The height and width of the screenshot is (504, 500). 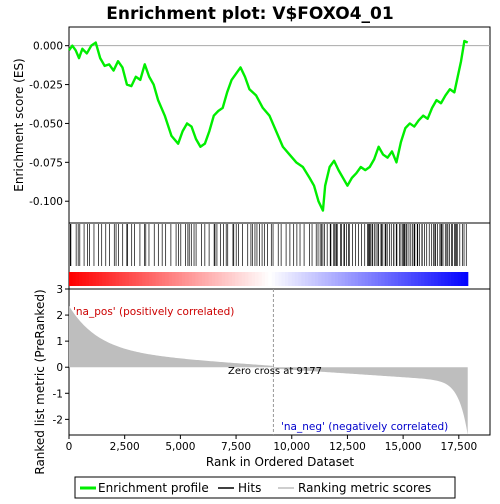 What do you see at coordinates (347, 447) in the screenshot?
I see `x-tick-label: 12,500` at bounding box center [347, 447].